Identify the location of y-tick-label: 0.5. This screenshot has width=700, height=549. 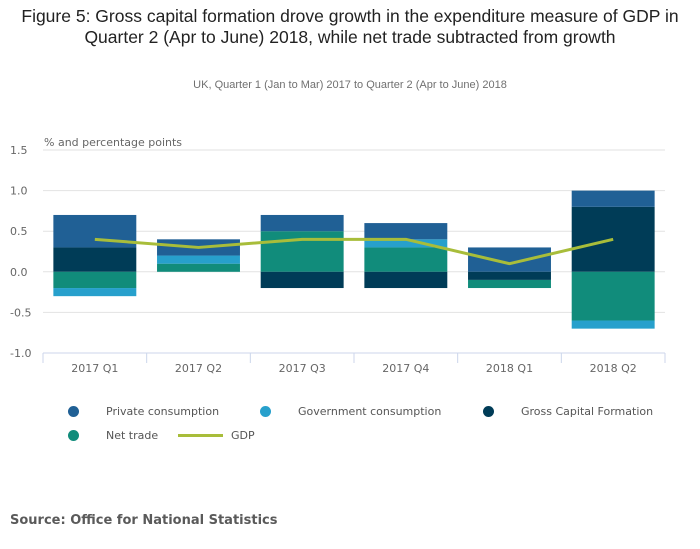
(19, 231).